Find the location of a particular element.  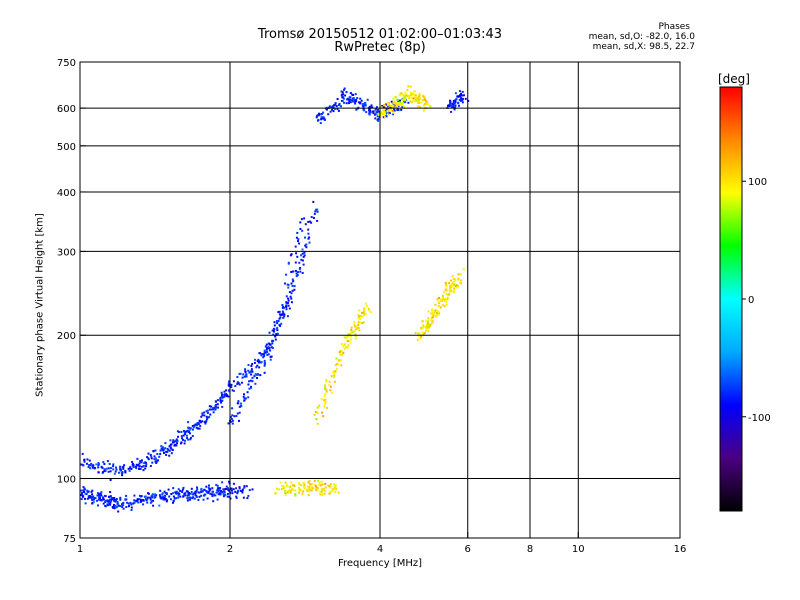

phase-legend-o: mean, sd,O: -82.0, 16.0 is located at coordinates (641, 37).